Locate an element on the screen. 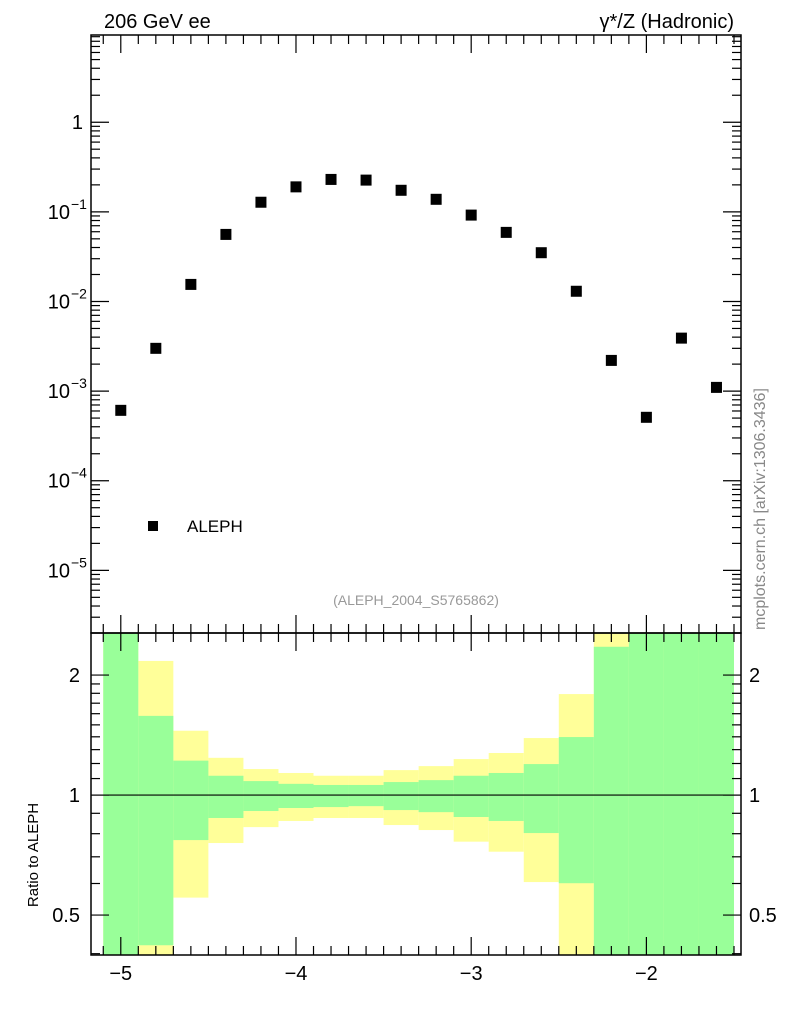 The image size is (786, 1024). x-tick-label: −3 is located at coordinates (471, 974).